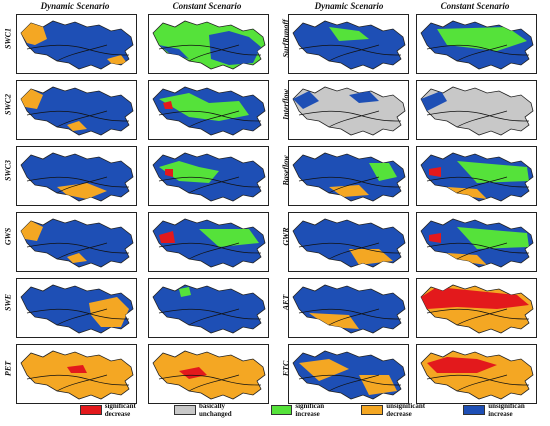 This screenshot has height=426, width=550. Describe the element at coordinates (281, 410) in the screenshot. I see `legend-swatch-significant-increase` at that location.